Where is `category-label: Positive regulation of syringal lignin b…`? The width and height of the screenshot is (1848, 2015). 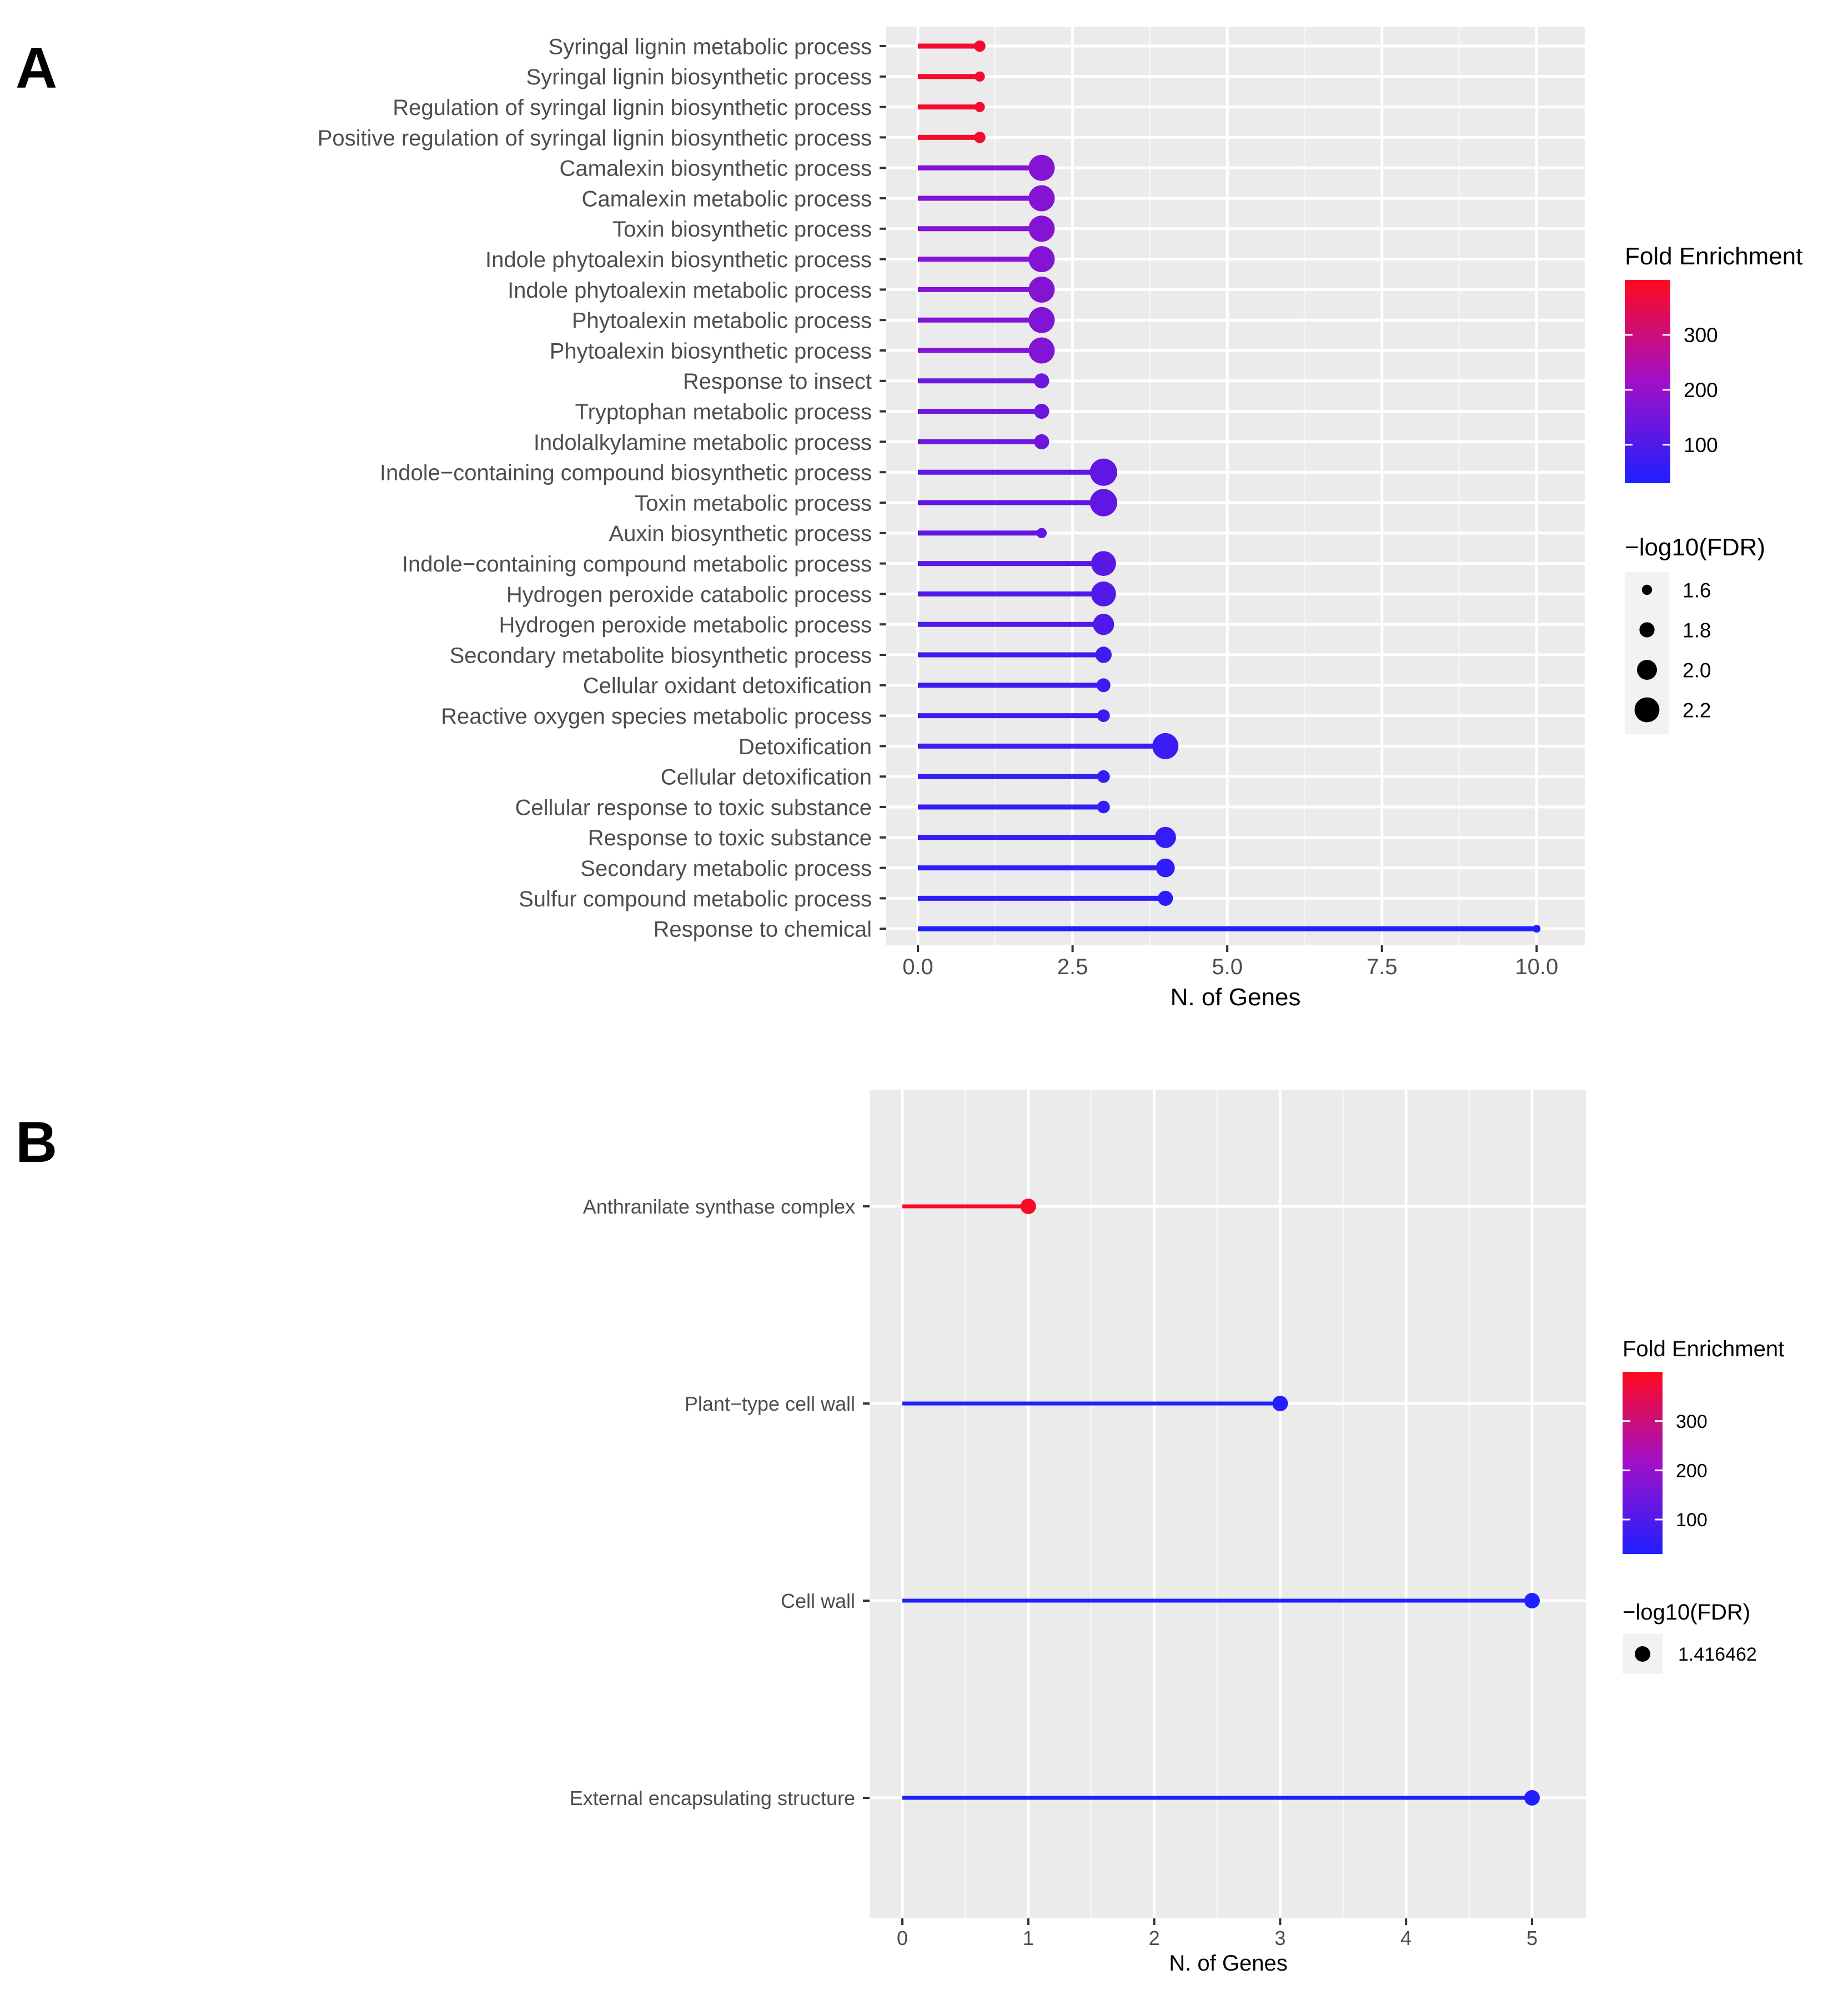
category-label: Positive regulation of syringal lignin b… is located at coordinates (595, 138).